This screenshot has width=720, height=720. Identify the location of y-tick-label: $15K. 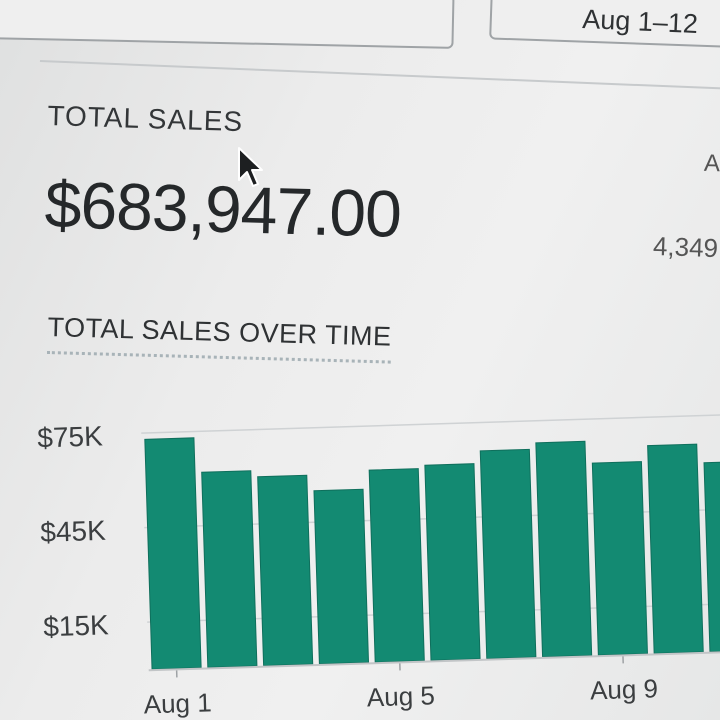
(76, 625).